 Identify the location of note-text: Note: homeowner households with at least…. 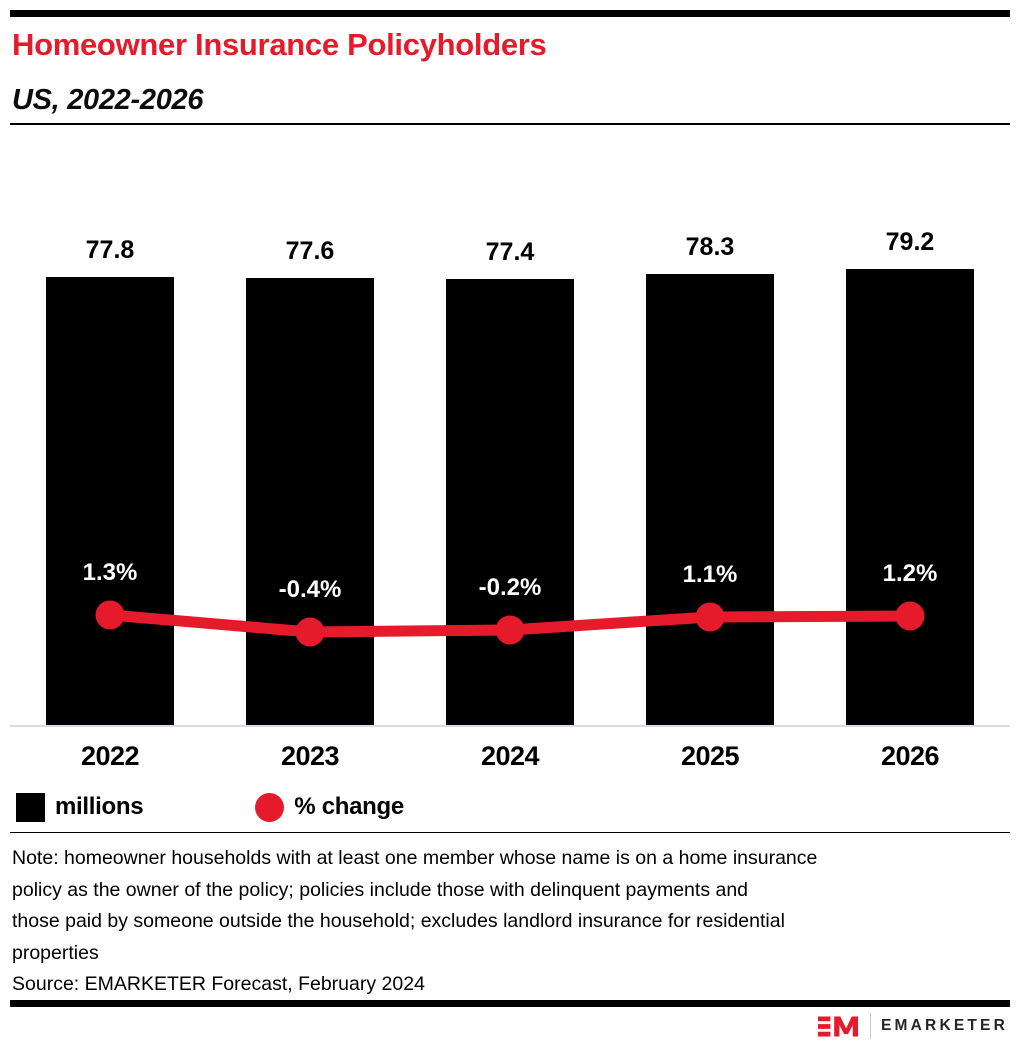
(507, 906).